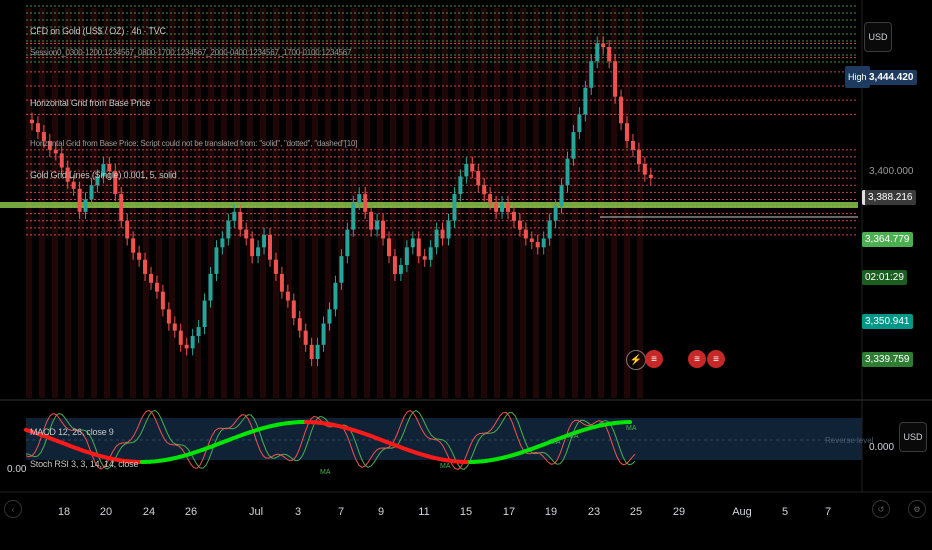 This screenshot has height=550, width=932. What do you see at coordinates (887, 359) in the screenshot?
I see `price-low-tag: 3,339.759` at bounding box center [887, 359].